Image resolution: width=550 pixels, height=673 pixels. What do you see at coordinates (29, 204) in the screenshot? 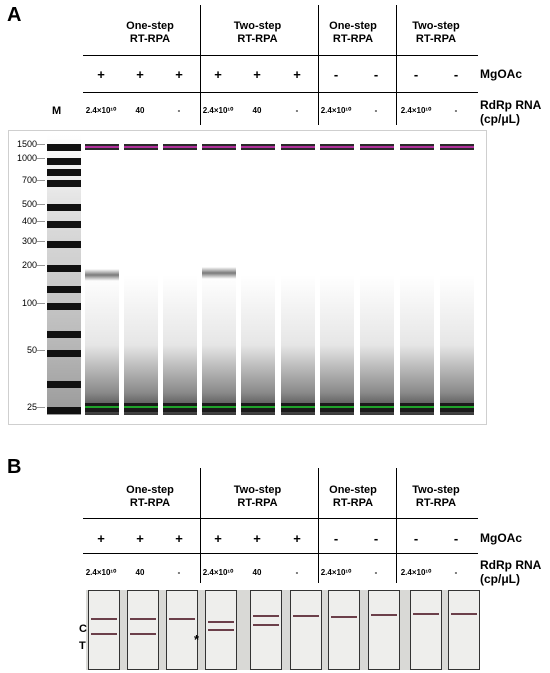
I see `ladder-size-label: 500` at bounding box center [29, 204].